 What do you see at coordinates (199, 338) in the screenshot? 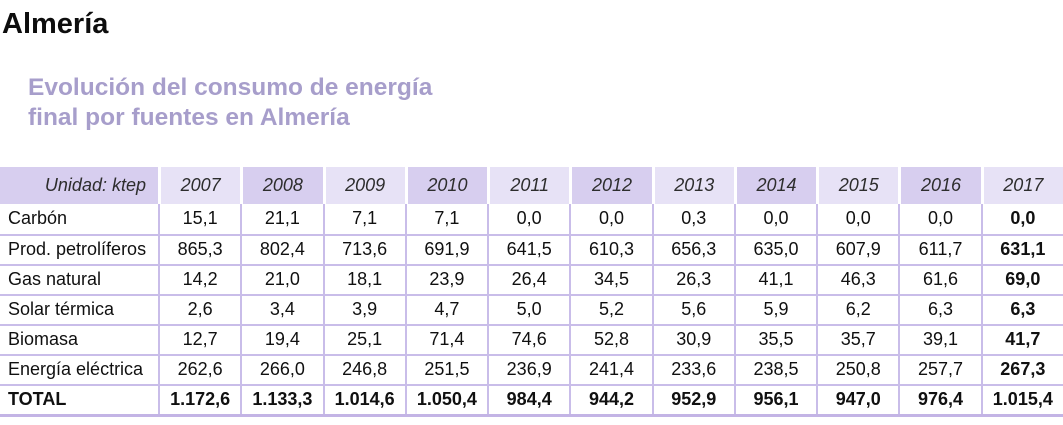
I see `value-cell: 12,7` at bounding box center [199, 338].